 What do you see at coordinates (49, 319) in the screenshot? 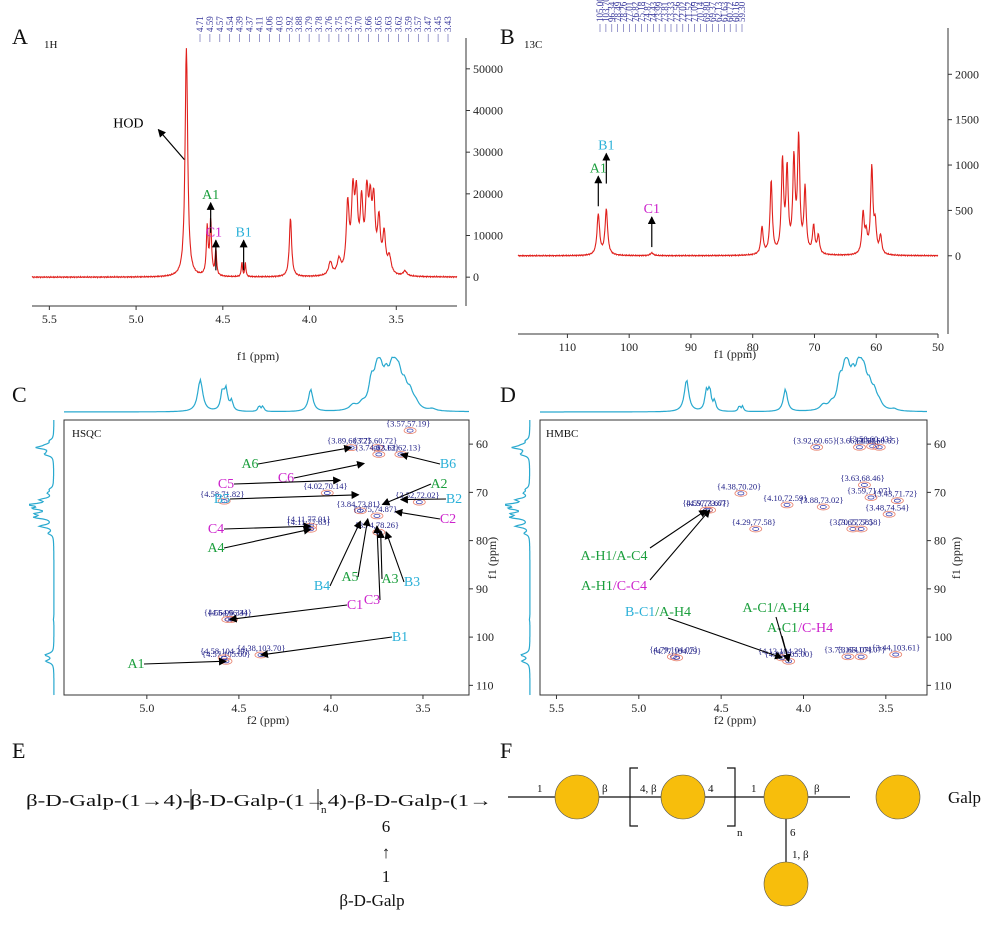
I see `x-tick-label: 5.5` at bounding box center [49, 319].